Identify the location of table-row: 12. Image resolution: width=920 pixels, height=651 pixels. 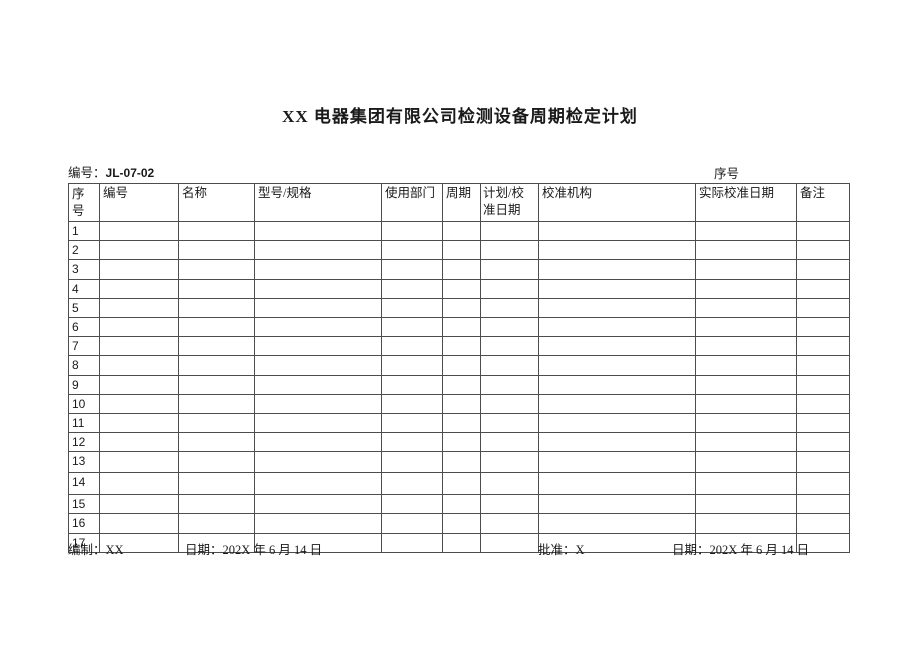
(459, 442).